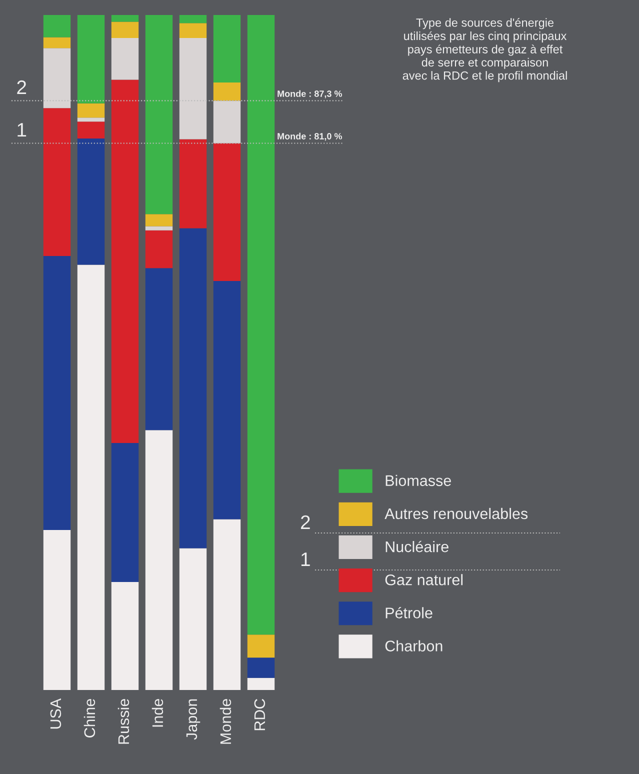 The image size is (639, 774). Describe the element at coordinates (409, 612) in the screenshot. I see `legend-label: Pétrole` at that location.